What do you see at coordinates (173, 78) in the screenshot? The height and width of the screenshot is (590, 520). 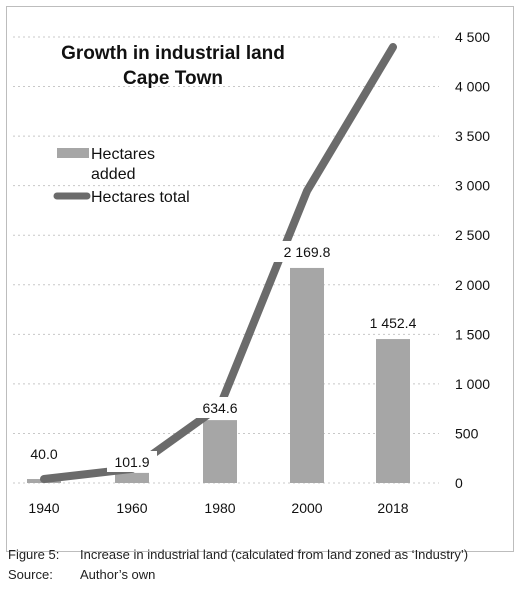 I see `chart-title: Cape Town` at bounding box center [173, 78].